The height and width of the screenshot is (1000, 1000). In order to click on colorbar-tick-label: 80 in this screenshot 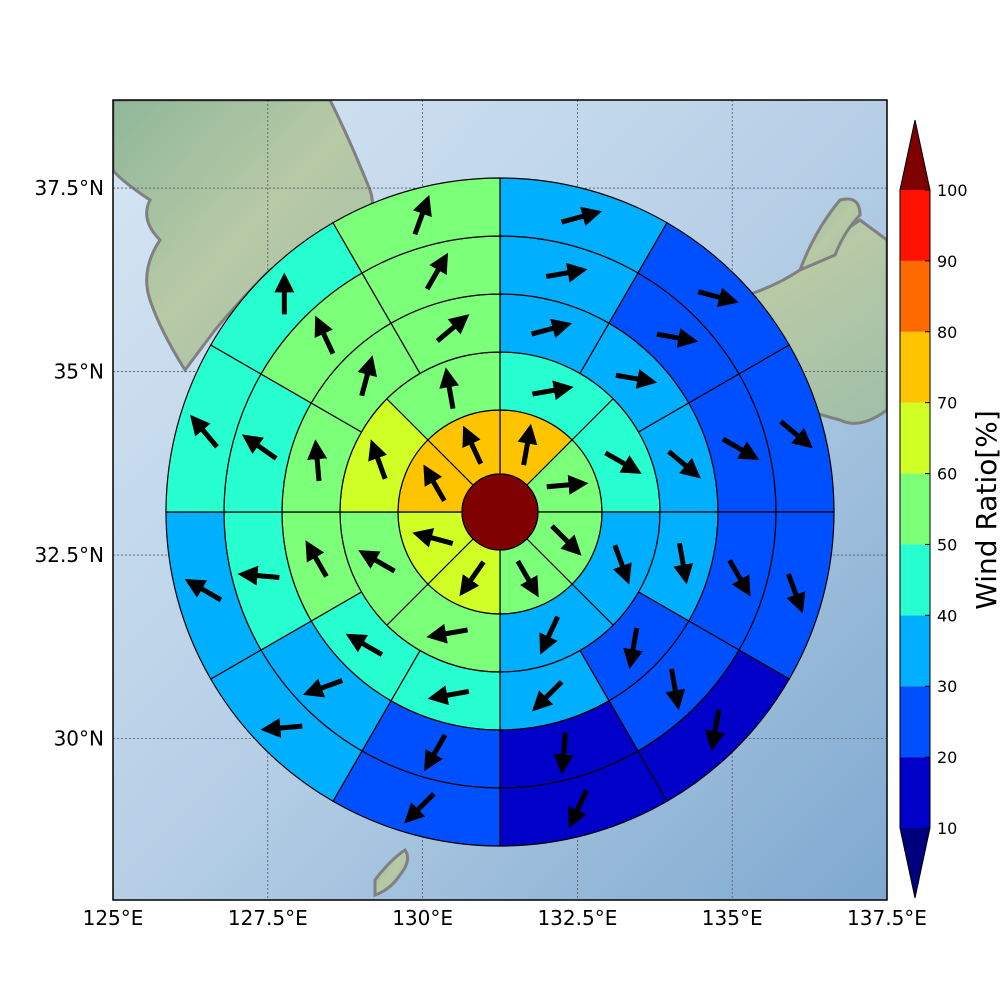, I will do `click(947, 332)`.